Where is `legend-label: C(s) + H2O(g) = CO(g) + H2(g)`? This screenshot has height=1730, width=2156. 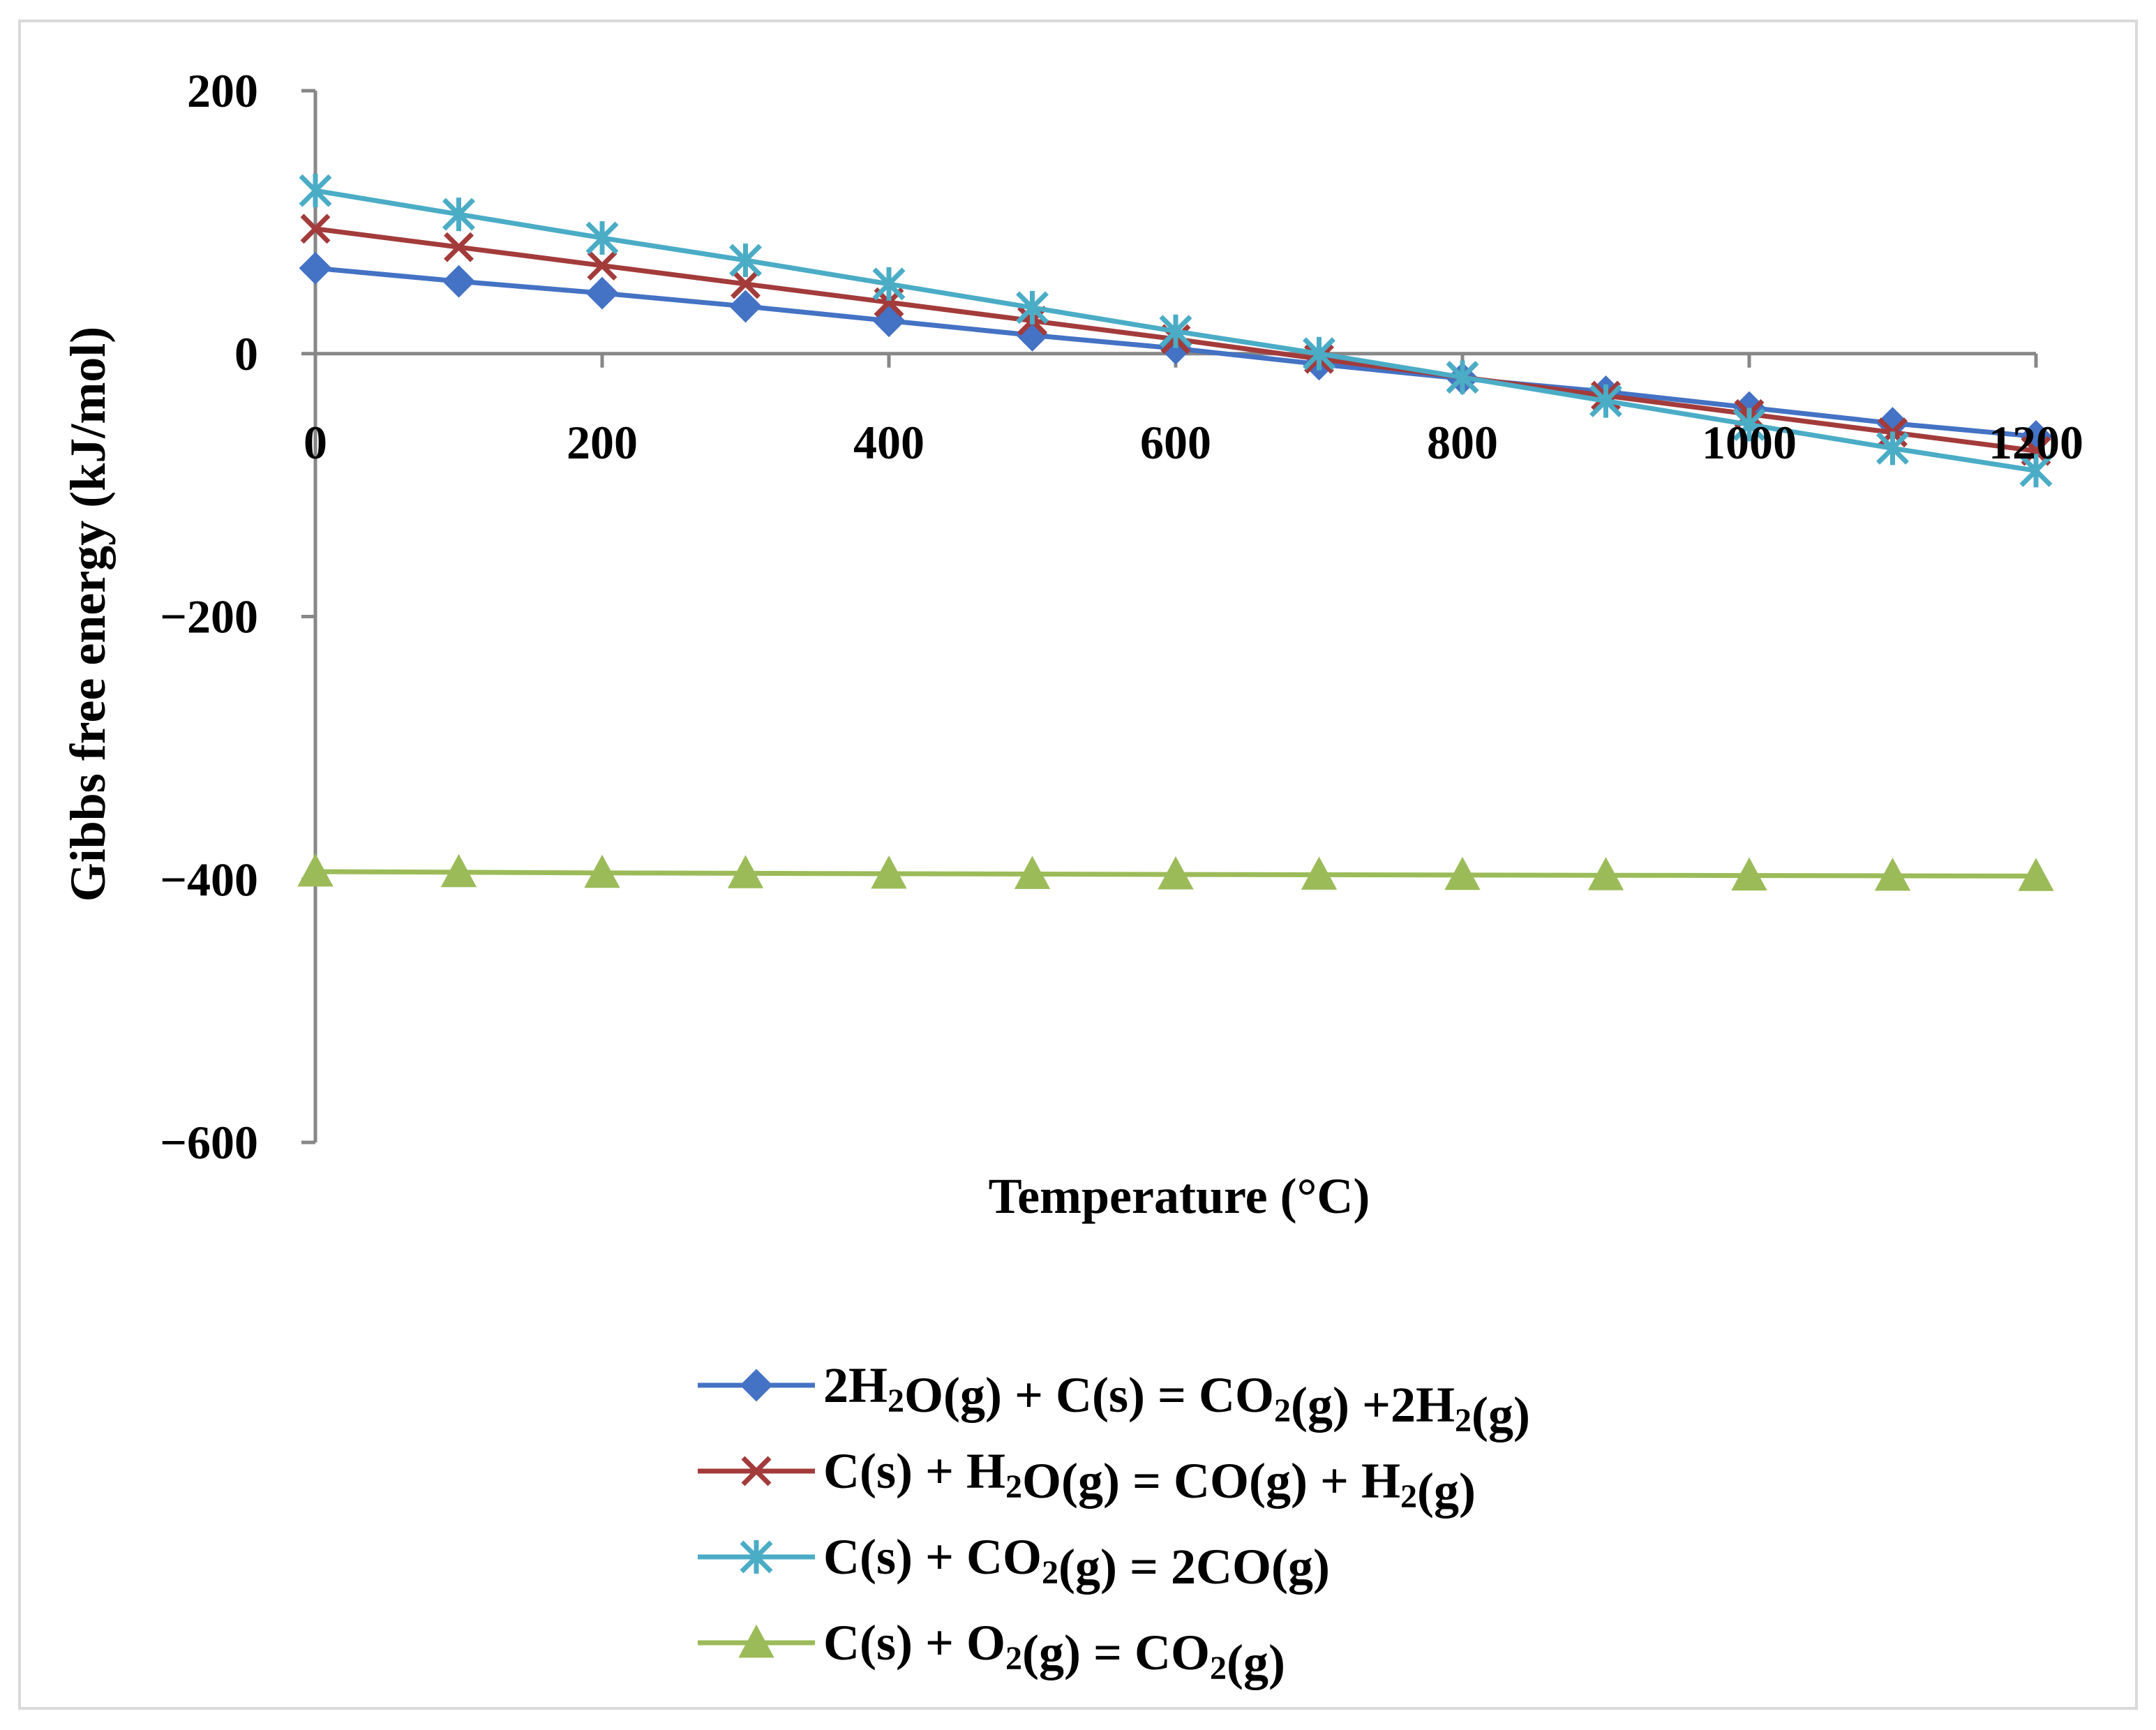
legend-label: C(s) + H2O(g) = CO(g) + H2(g) is located at coordinates (1149, 1481).